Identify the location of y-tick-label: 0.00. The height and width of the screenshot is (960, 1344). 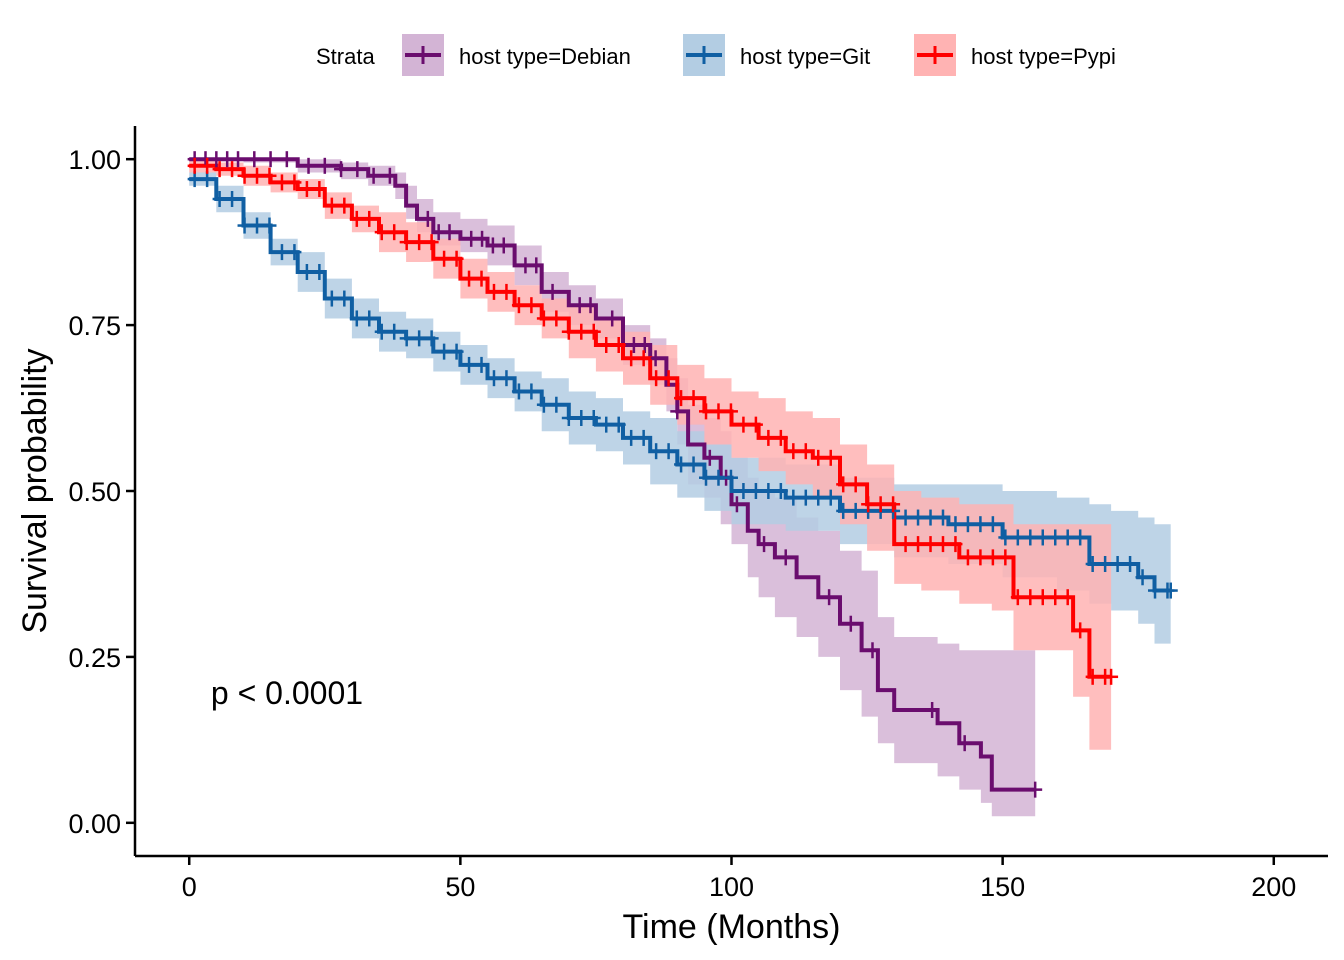
(94, 824).